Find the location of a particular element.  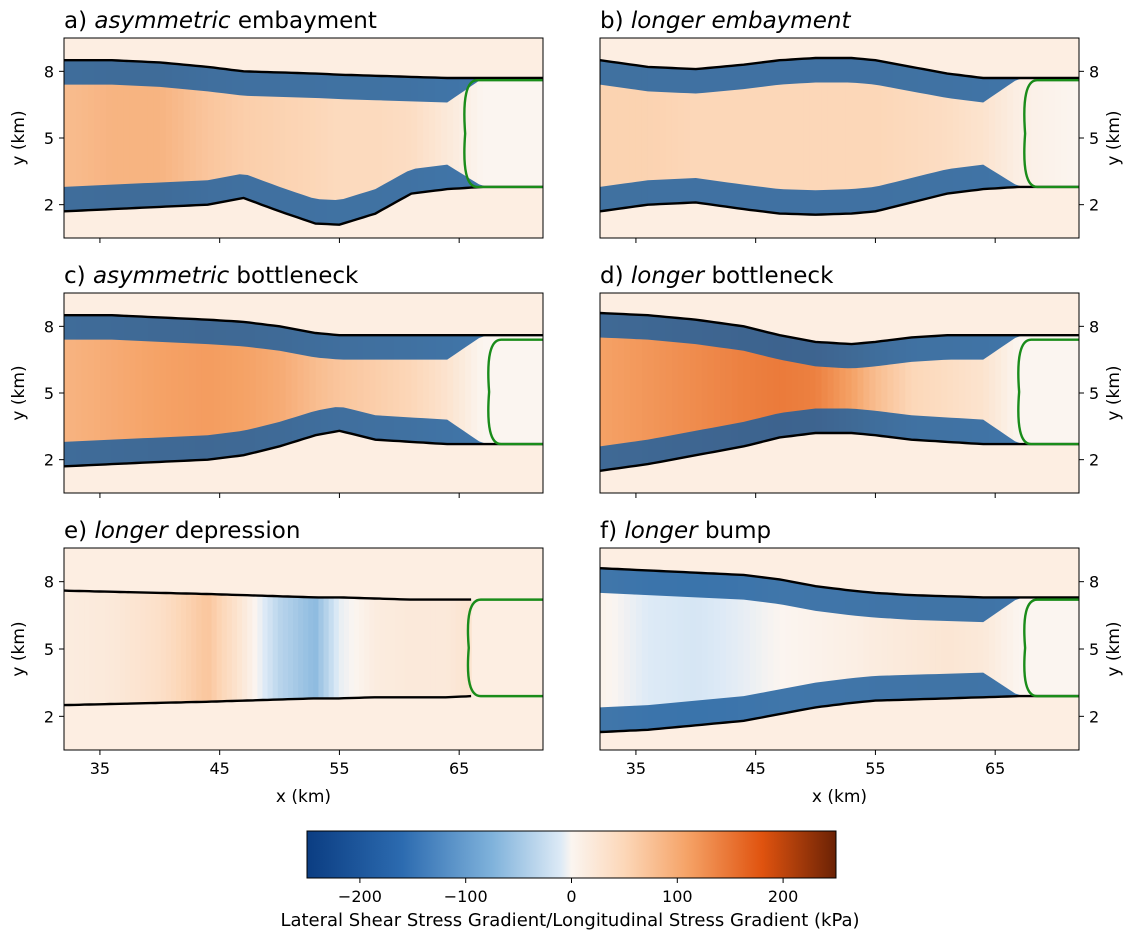

colorbar-tick-label: −200 is located at coordinates (360, 896).